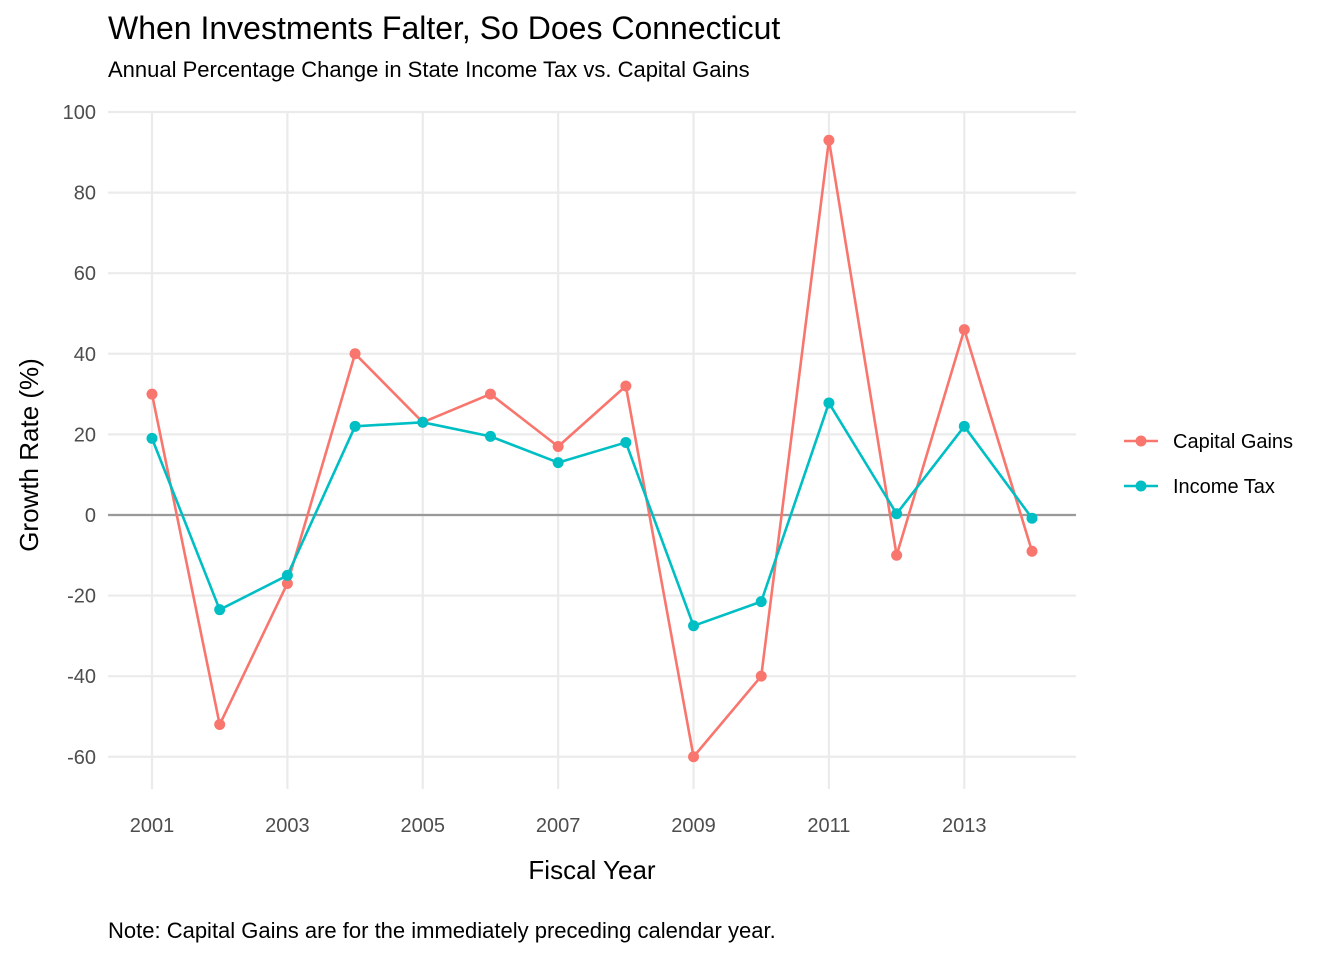 Image resolution: width=1344 pixels, height=960 pixels. Describe the element at coordinates (29, 455) in the screenshot. I see `y-axis-title: Growth Rate (%)` at that location.